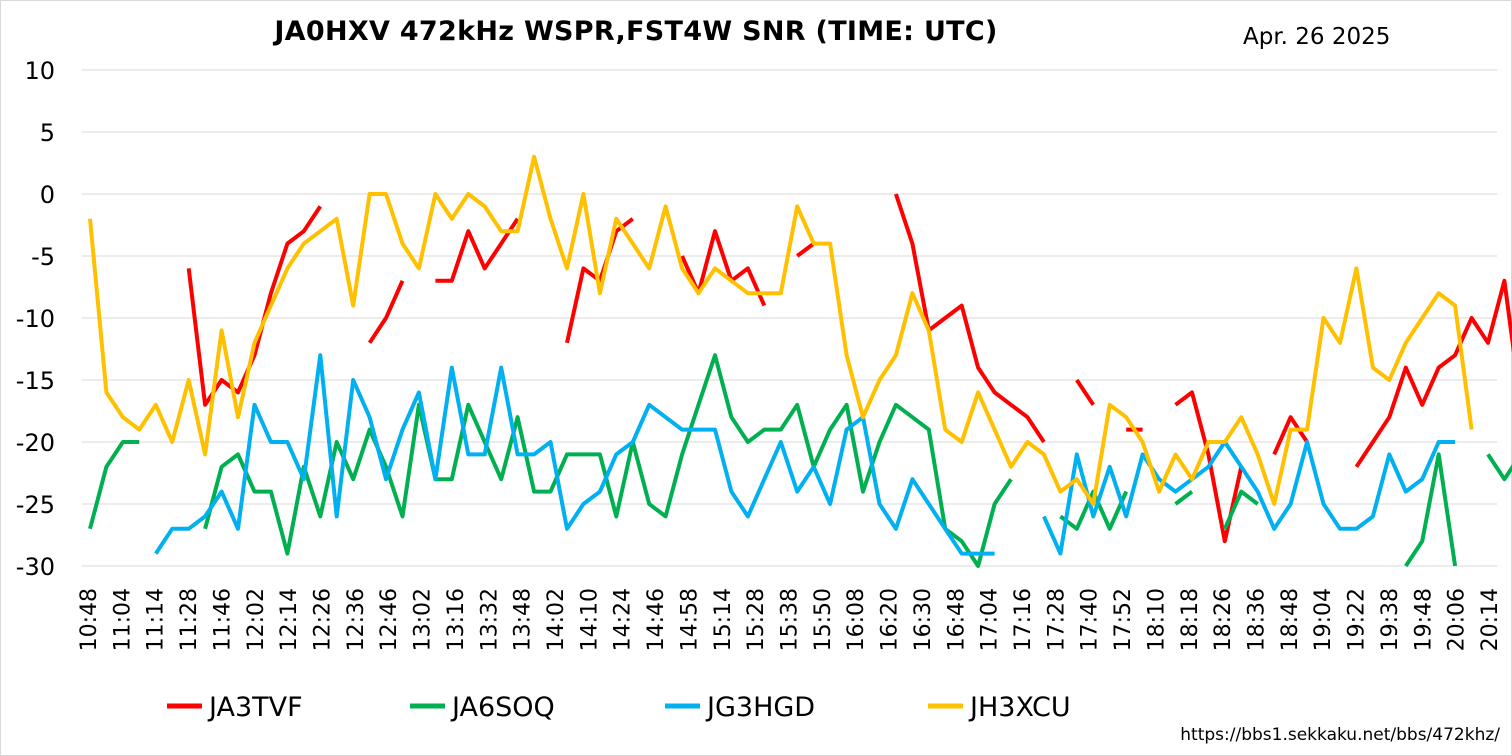  I want to click on x-tick-label: 20:14, so click(1490, 619).